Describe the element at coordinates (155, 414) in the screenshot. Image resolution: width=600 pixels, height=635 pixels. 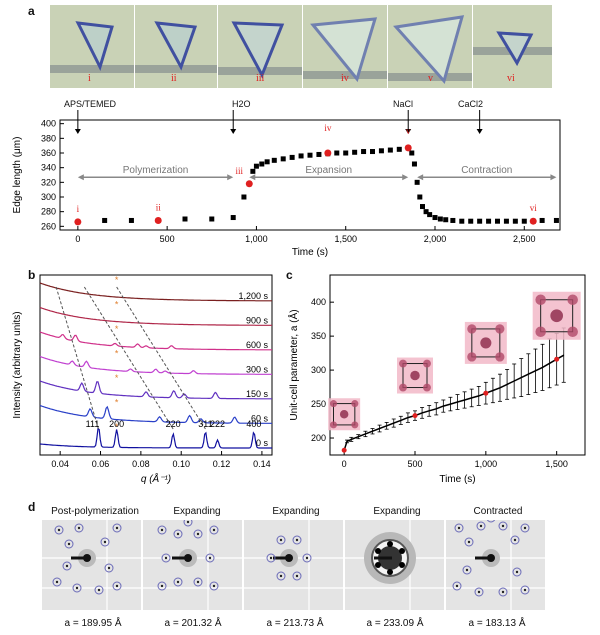
I see `spectrum-line` at that location.